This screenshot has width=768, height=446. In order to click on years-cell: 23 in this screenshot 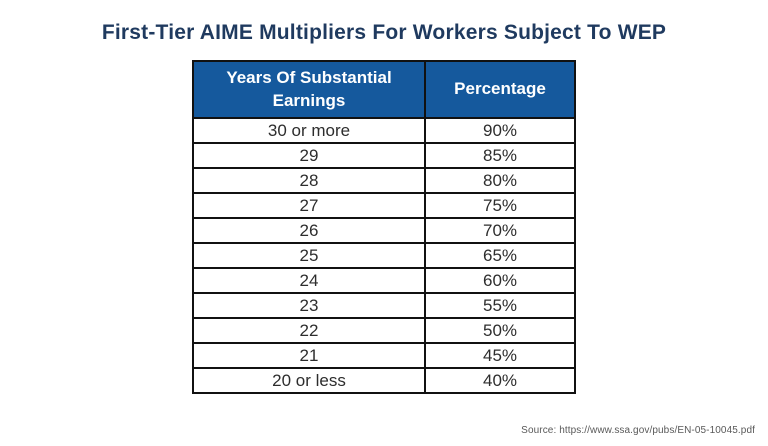, I will do `click(309, 306)`.